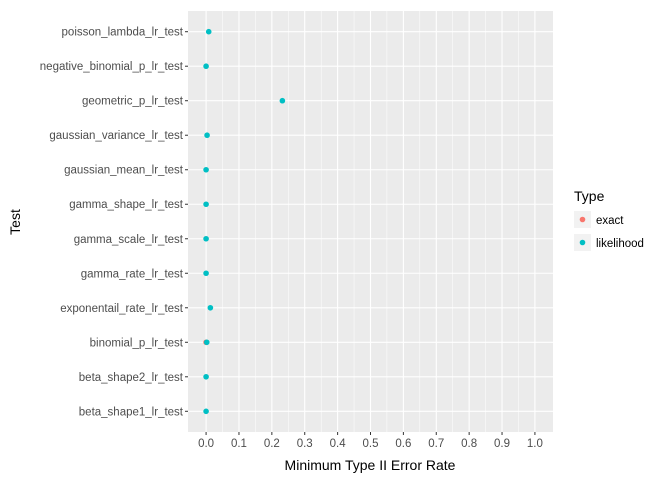 The height and width of the screenshot is (480, 672). I want to click on x-tick-label: 0.7, so click(436, 444).